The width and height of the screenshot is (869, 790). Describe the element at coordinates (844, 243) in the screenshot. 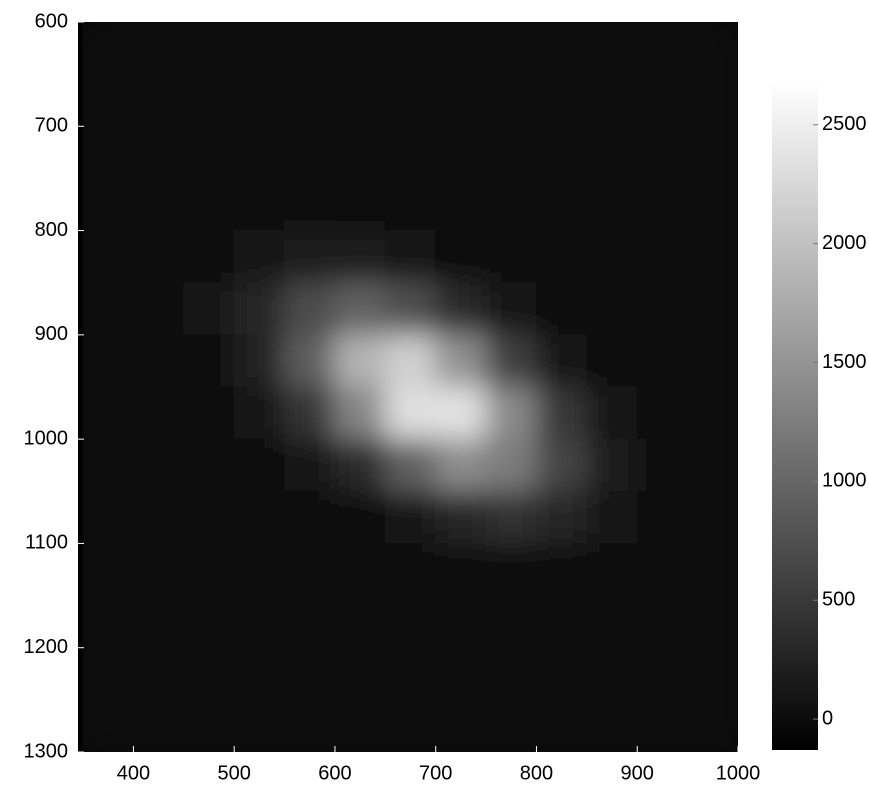

I see `colorbar-tick-label: 2000` at that location.